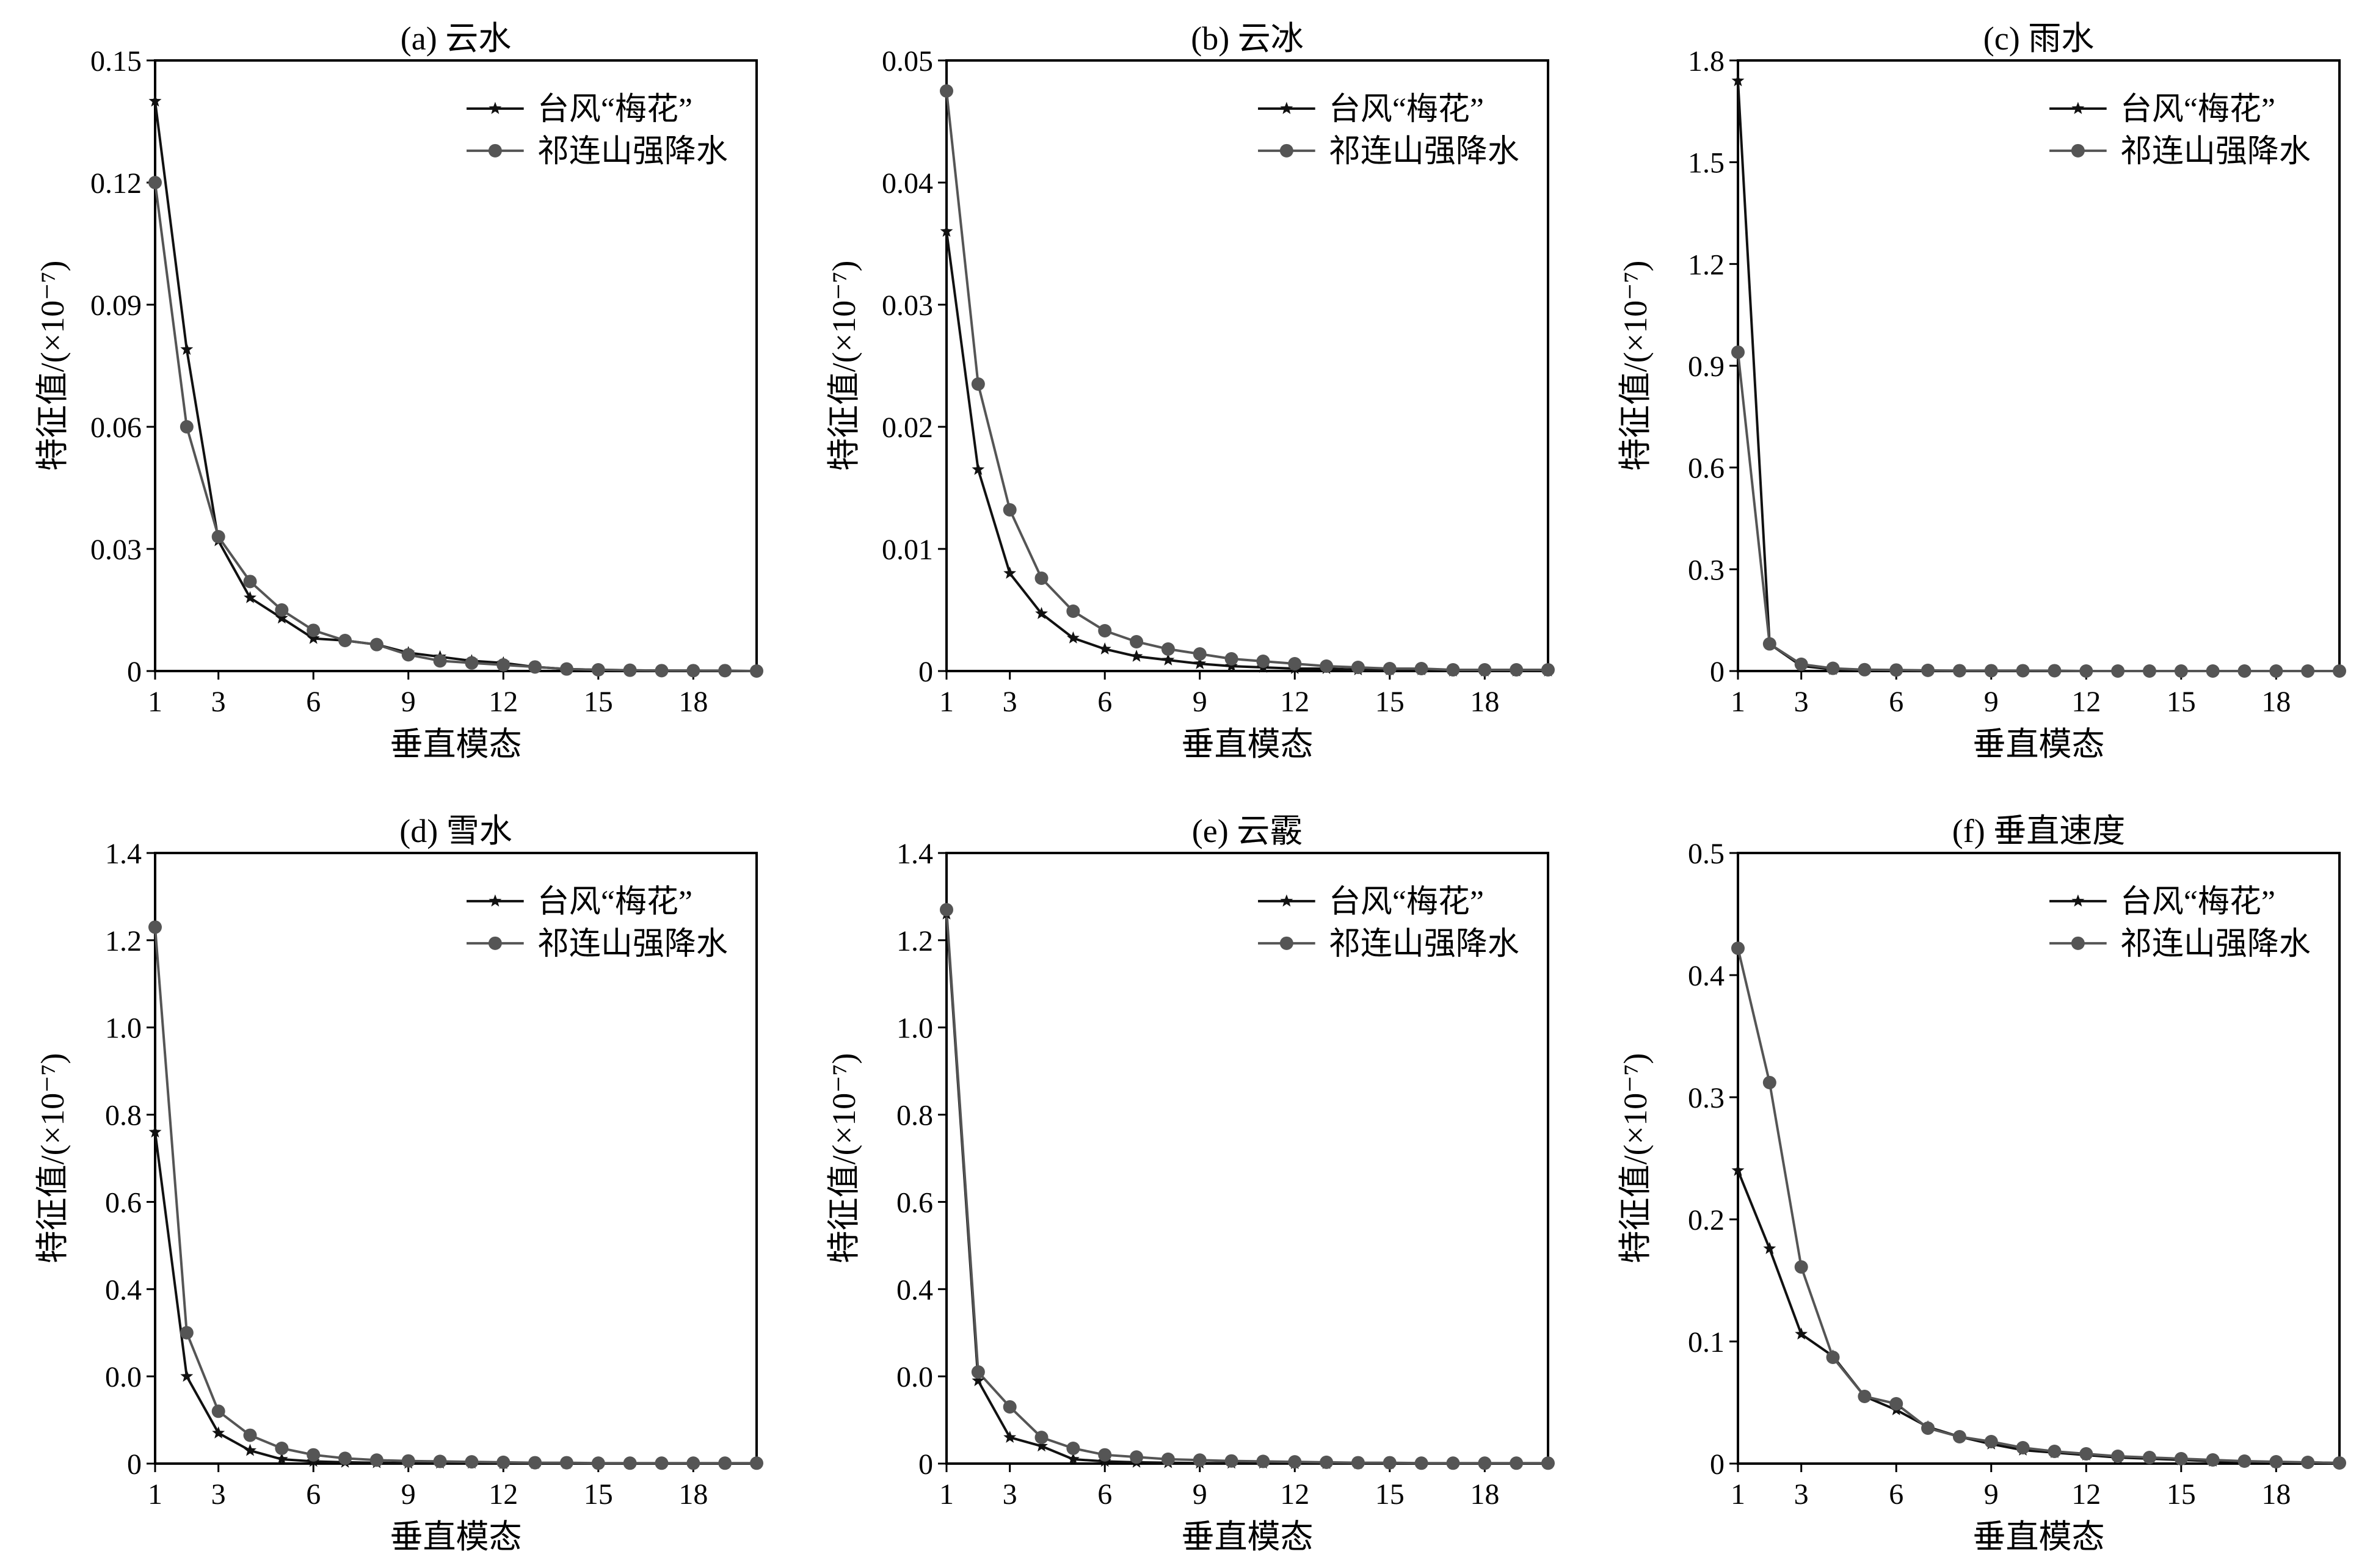 This screenshot has width=2359, height=1568. Describe the element at coordinates (124, 854) in the screenshot. I see `y-tick-label: 1.4` at that location.